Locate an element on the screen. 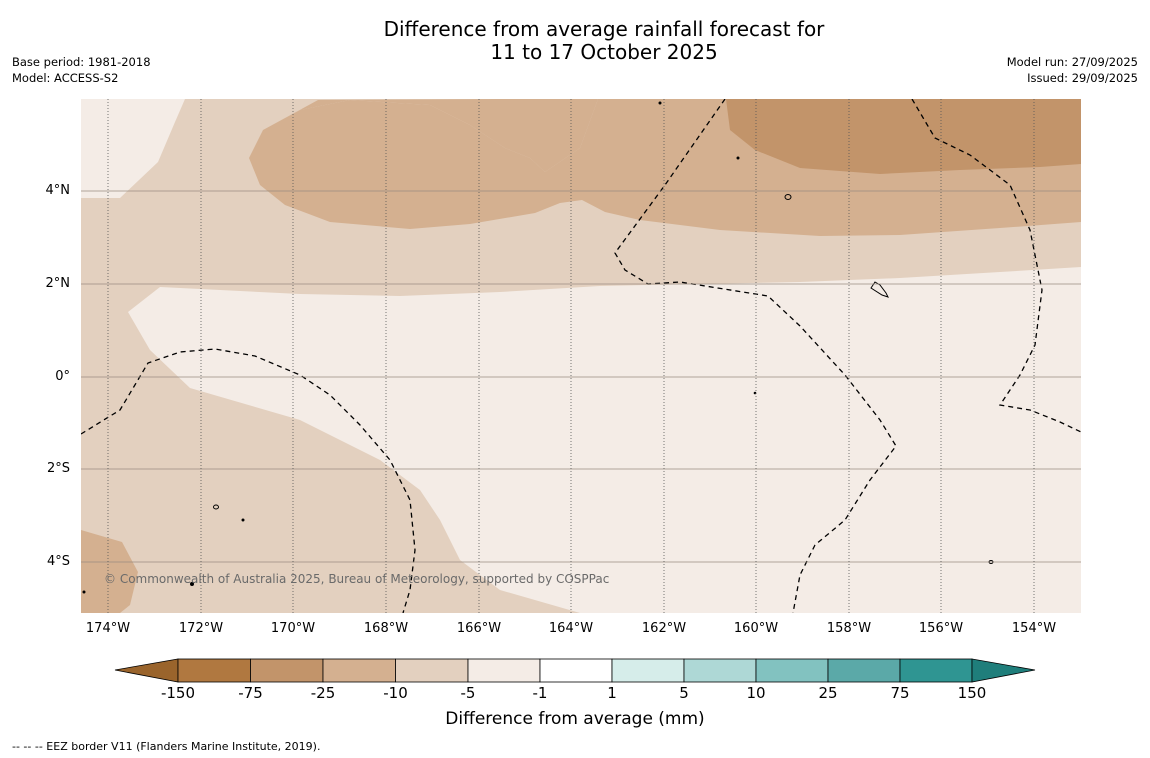  lon-label-160w: 160°W is located at coordinates (756, 628).